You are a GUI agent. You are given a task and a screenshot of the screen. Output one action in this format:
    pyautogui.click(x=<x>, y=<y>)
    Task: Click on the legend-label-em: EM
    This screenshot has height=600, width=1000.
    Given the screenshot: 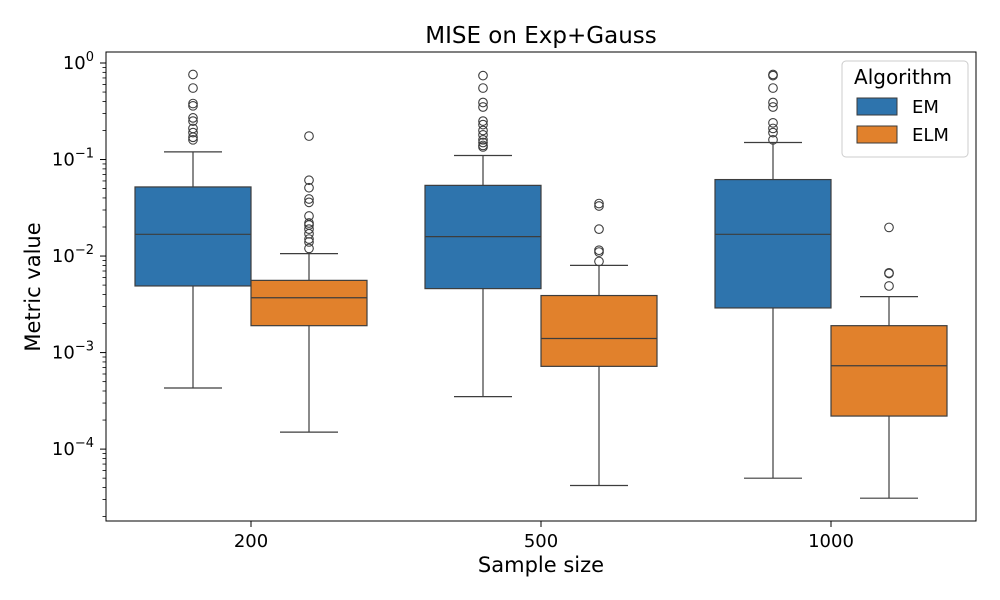 What is the action you would take?
    pyautogui.click(x=925, y=107)
    